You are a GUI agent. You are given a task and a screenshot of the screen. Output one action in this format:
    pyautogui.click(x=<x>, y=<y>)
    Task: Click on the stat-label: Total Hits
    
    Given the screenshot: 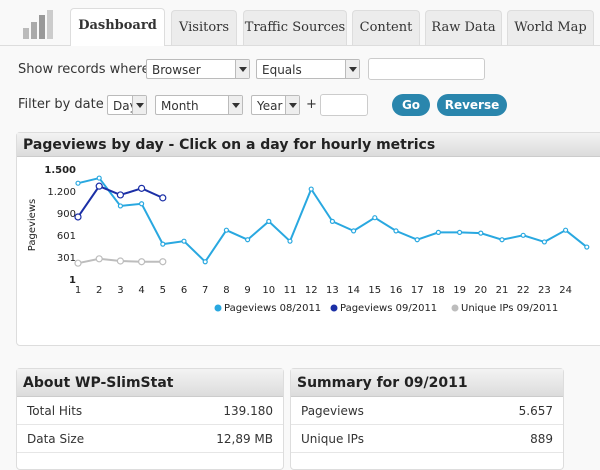 What is the action you would take?
    pyautogui.click(x=55, y=411)
    